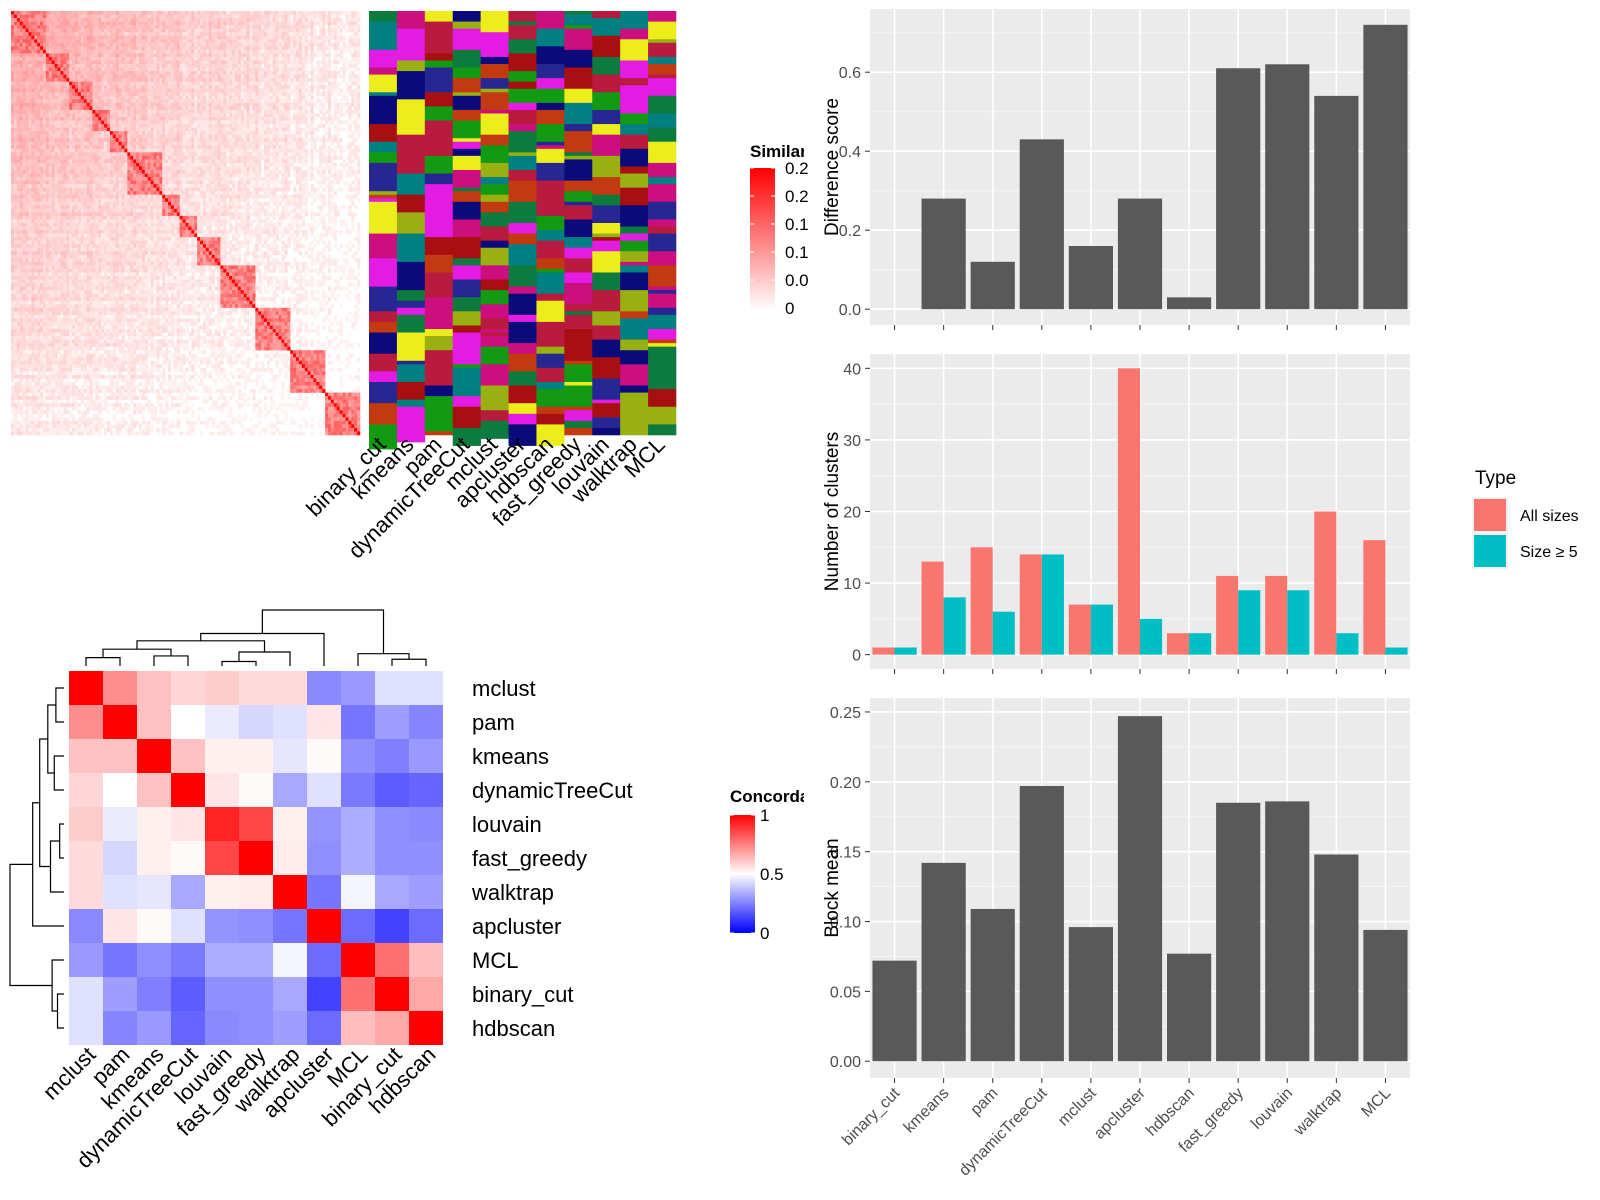 This screenshot has height=1200, width=1600. Describe the element at coordinates (1120, 1113) in the screenshot. I see `x-tick-label: apcluster` at that location.